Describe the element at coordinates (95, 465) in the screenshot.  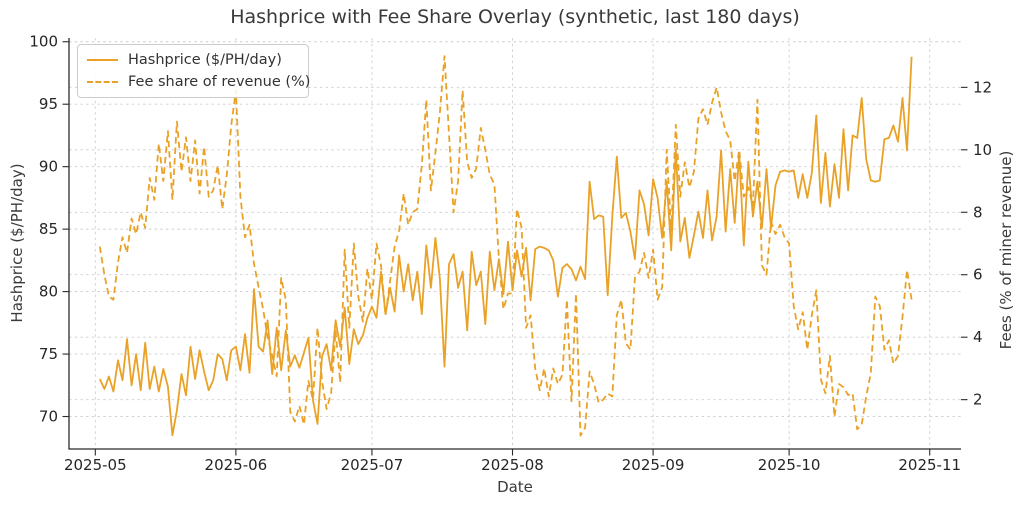
I see `svg-text: 2025-05` at that location.